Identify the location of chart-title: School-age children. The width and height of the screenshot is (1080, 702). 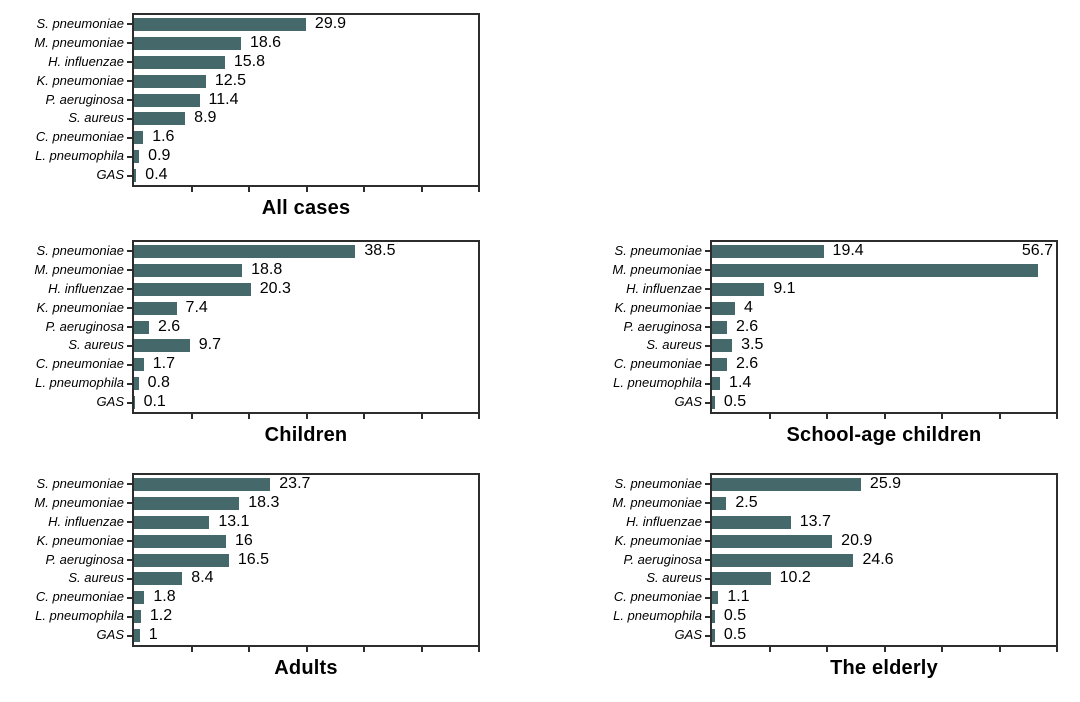
(884, 435).